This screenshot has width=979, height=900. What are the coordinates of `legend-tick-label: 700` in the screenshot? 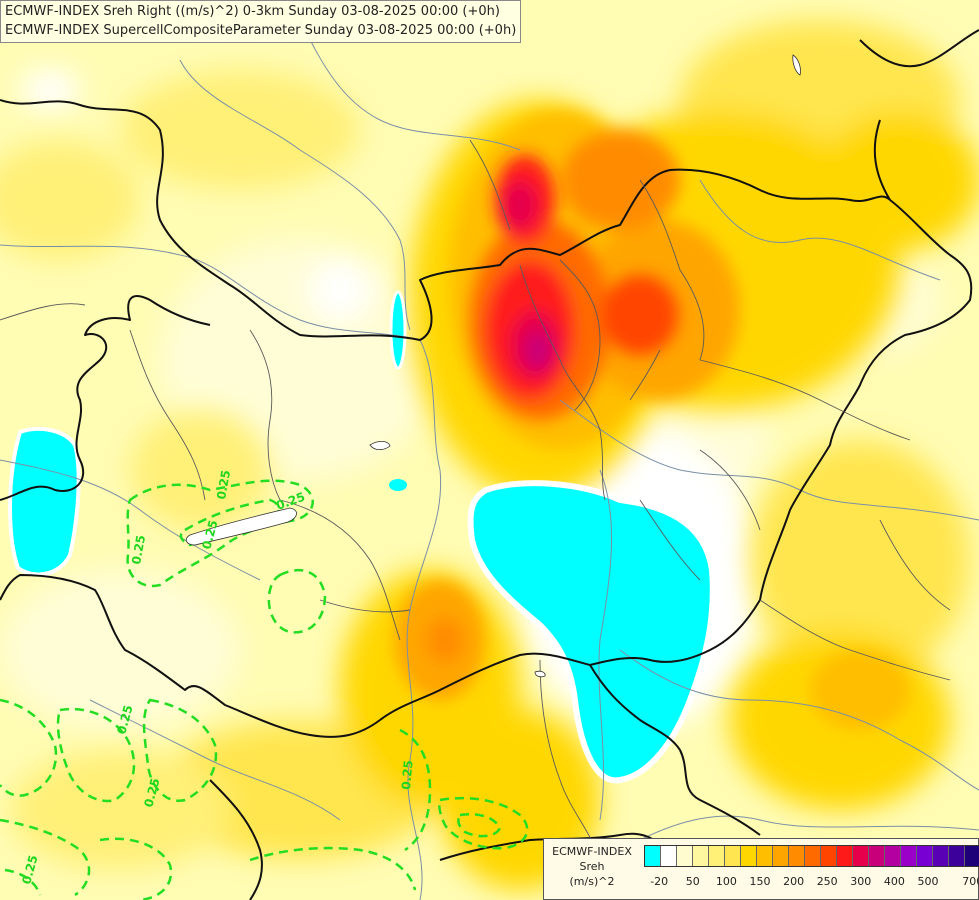 It's located at (970, 881).